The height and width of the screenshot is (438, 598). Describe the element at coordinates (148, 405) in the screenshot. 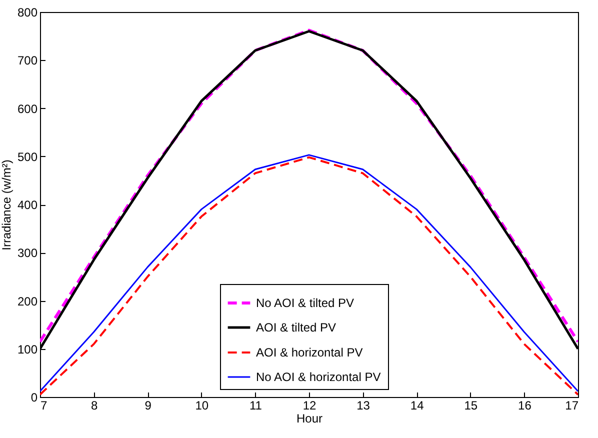

I see `x-tick-label: 9` at that location.